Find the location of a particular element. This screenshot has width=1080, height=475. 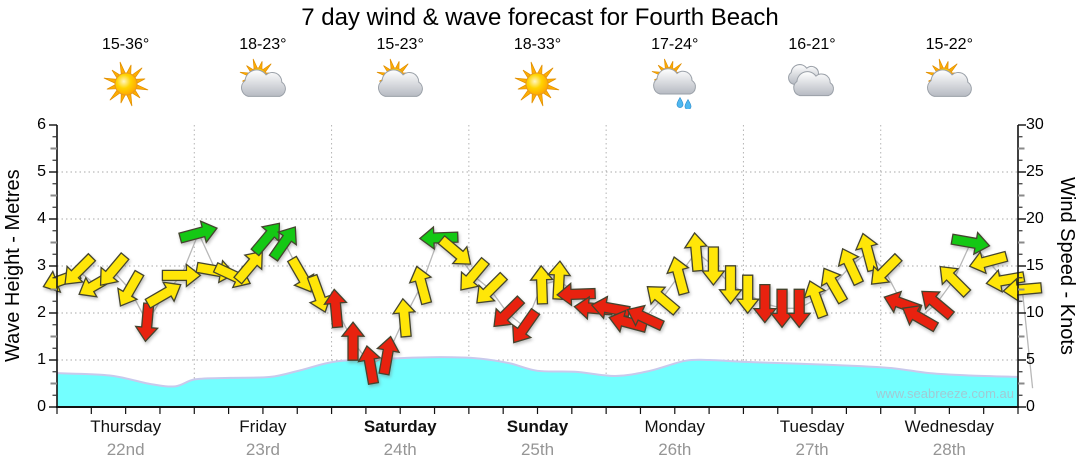

left-axis-tick-label: 1 is located at coordinates (41, 359).